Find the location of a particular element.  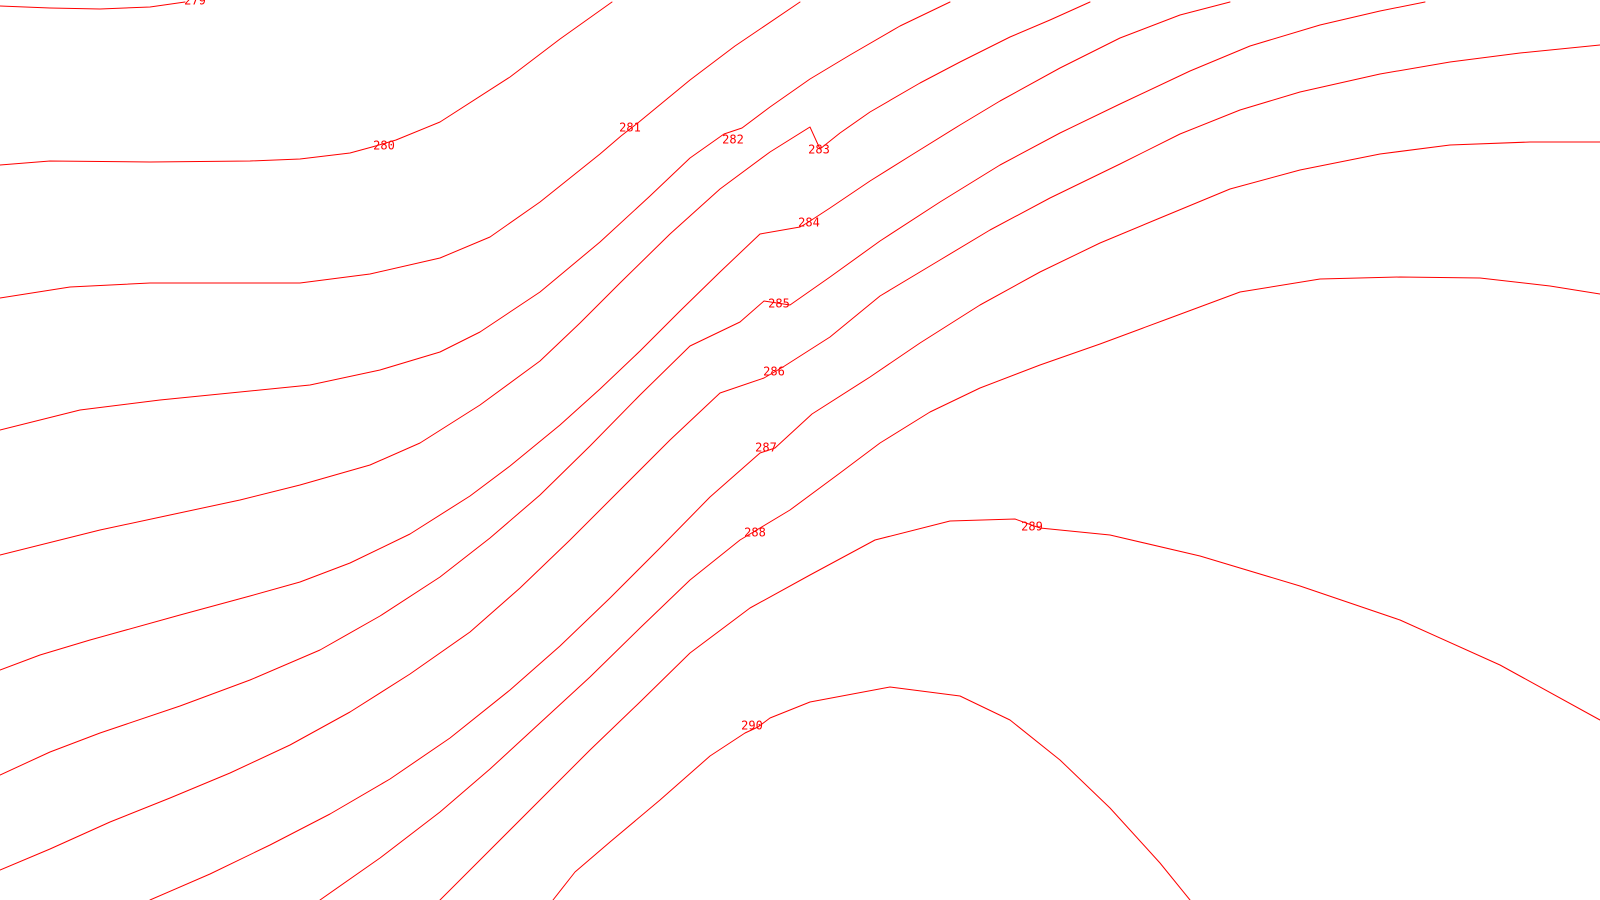

contour-label-279: 279 is located at coordinates (195, 4).